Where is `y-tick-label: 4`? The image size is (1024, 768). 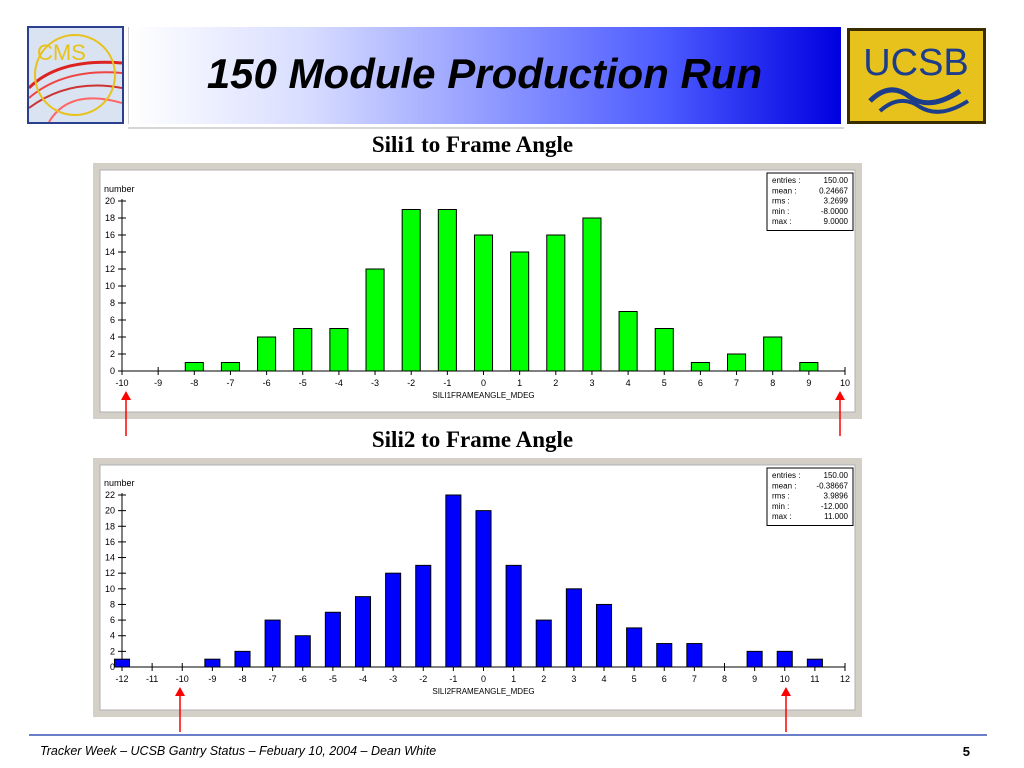 y-tick-label: 4 is located at coordinates (112, 337).